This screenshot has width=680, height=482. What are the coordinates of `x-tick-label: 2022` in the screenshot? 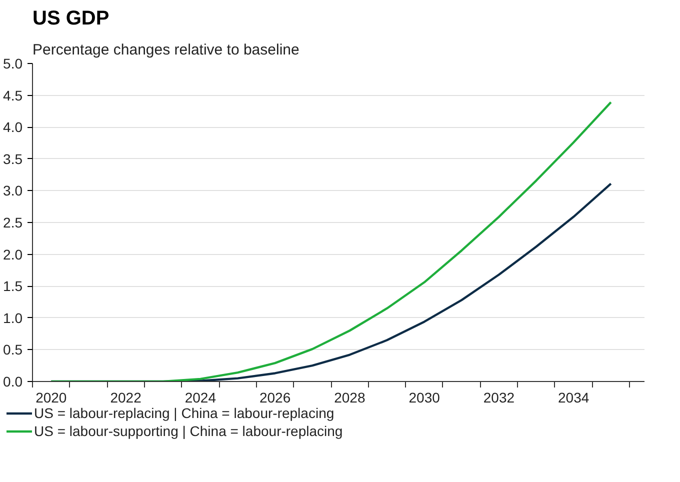 It's located at (126, 398).